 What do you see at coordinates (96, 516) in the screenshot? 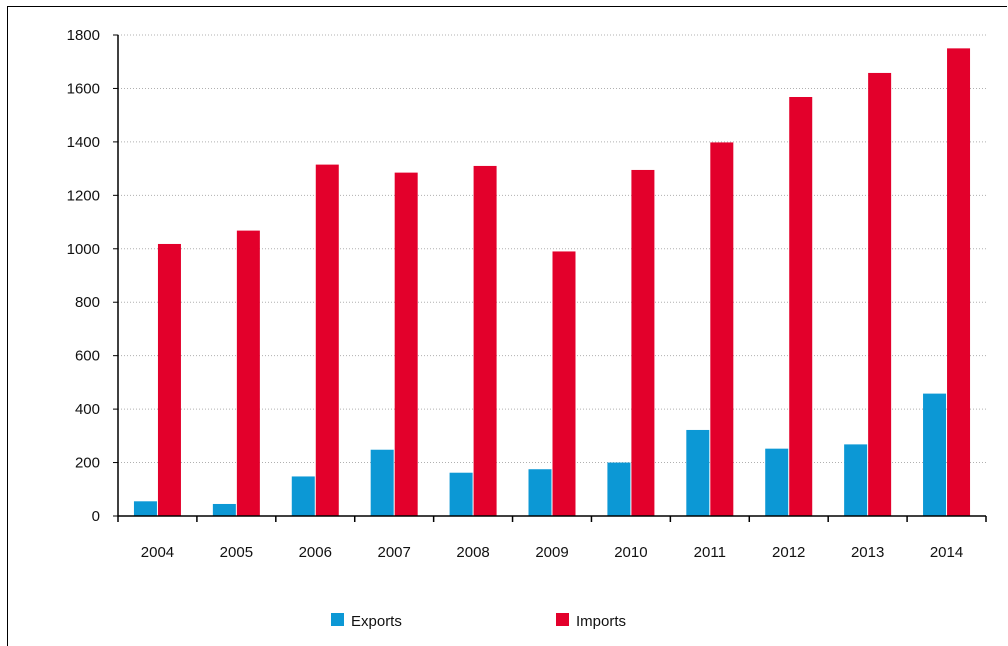
I see `y-tick-label: 0` at bounding box center [96, 516].